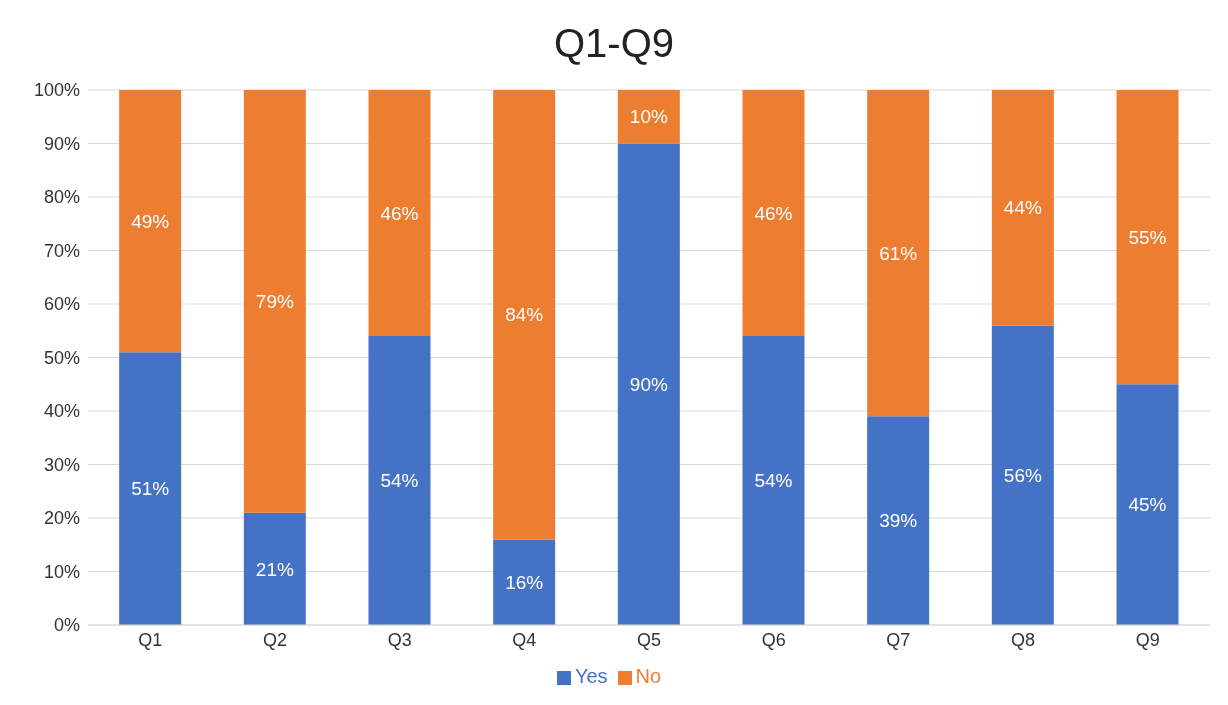  I want to click on y-tick-label: 40%, so click(61, 411).